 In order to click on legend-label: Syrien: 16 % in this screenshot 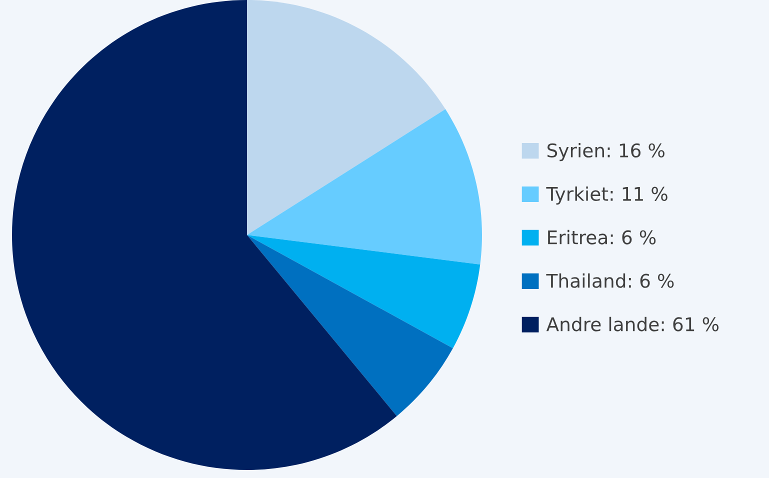, I will do `click(605, 152)`.